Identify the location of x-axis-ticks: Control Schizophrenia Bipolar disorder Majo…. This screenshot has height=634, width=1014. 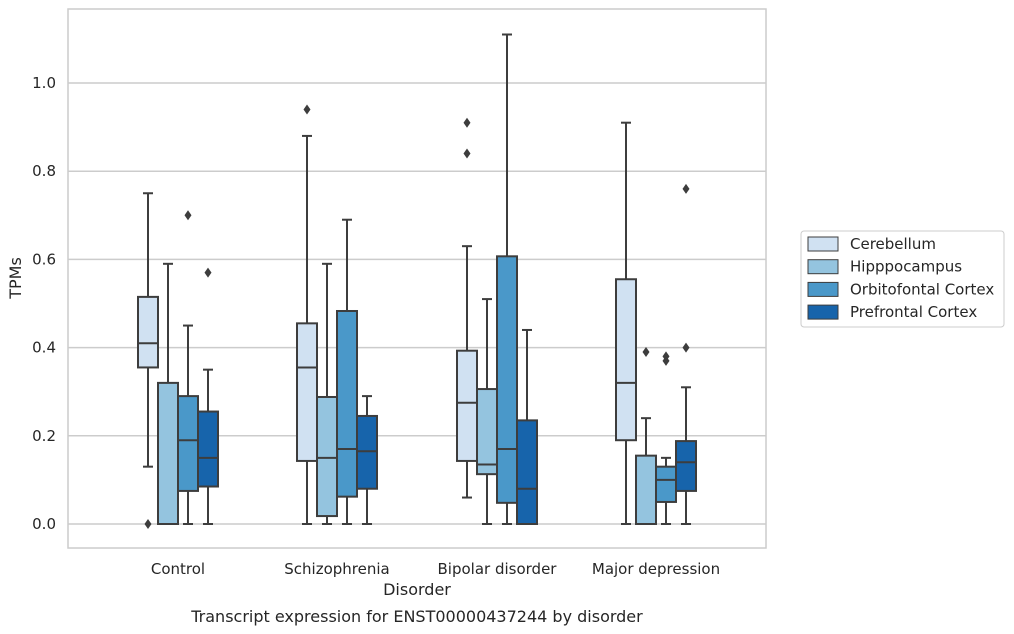
(435, 569).